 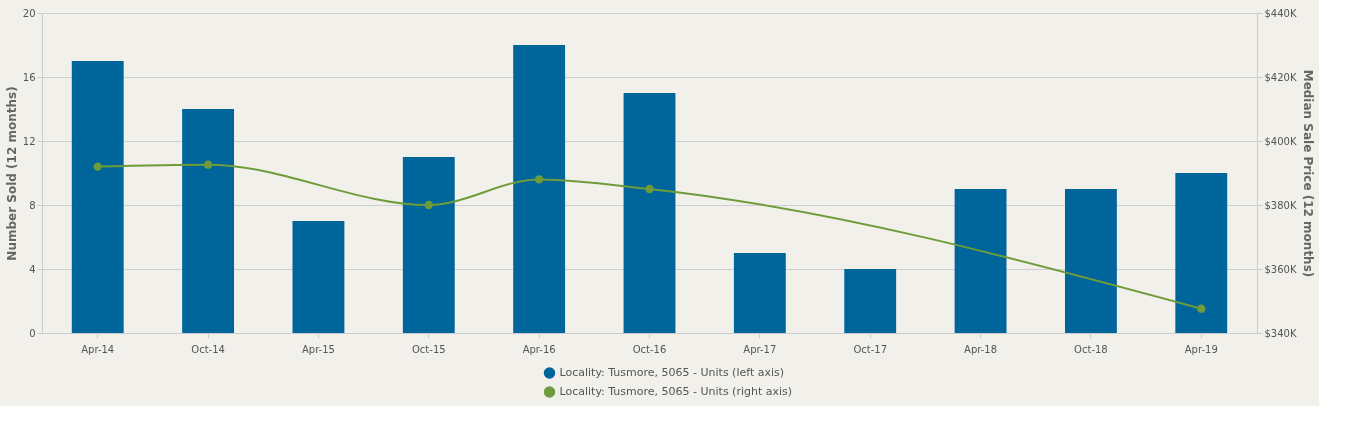 What do you see at coordinates (870, 349) in the screenshot?
I see `x-tick-label: Oct-17` at bounding box center [870, 349].